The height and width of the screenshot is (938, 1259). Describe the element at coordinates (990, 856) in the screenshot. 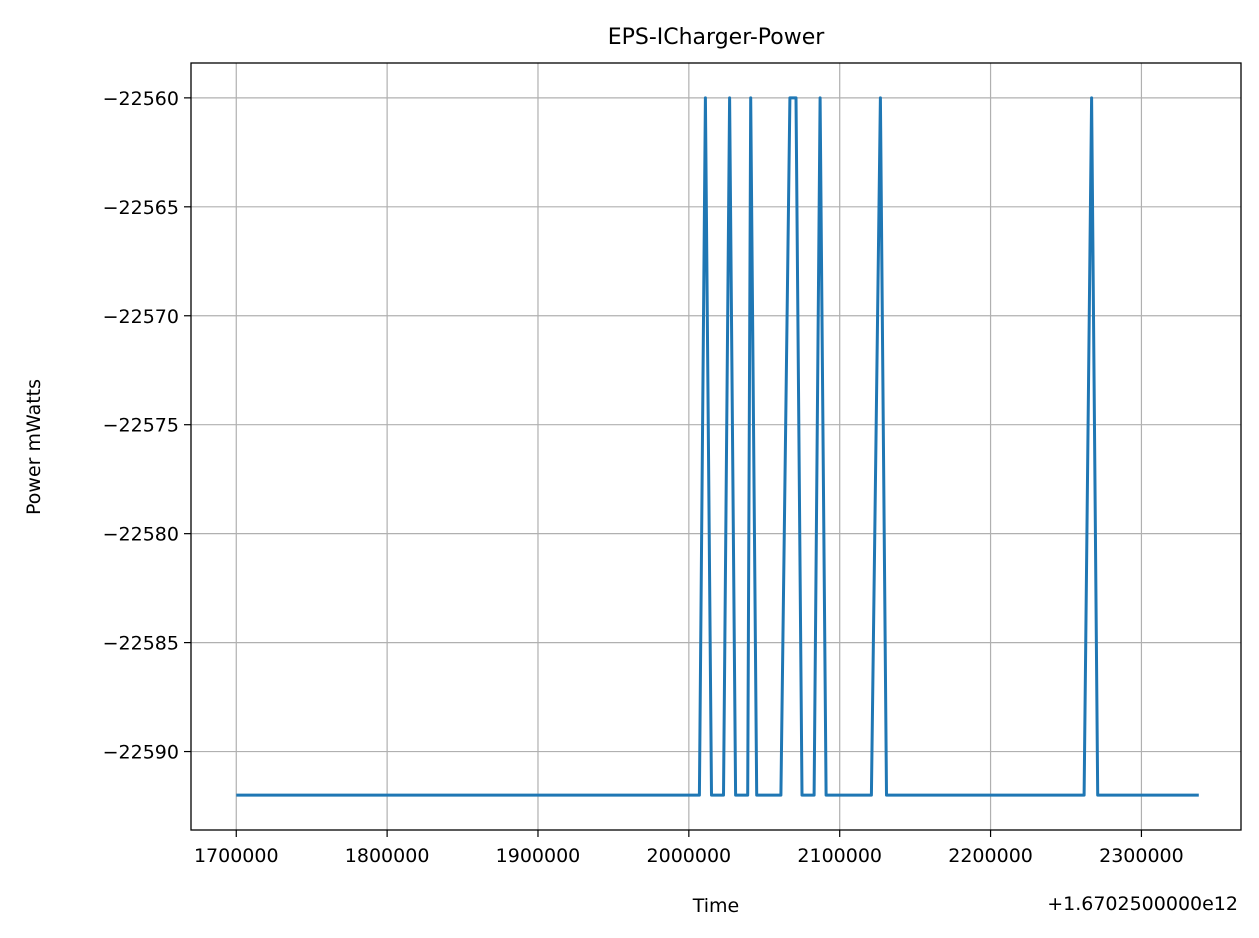

I see `x-tick-label: 2200000` at that location.